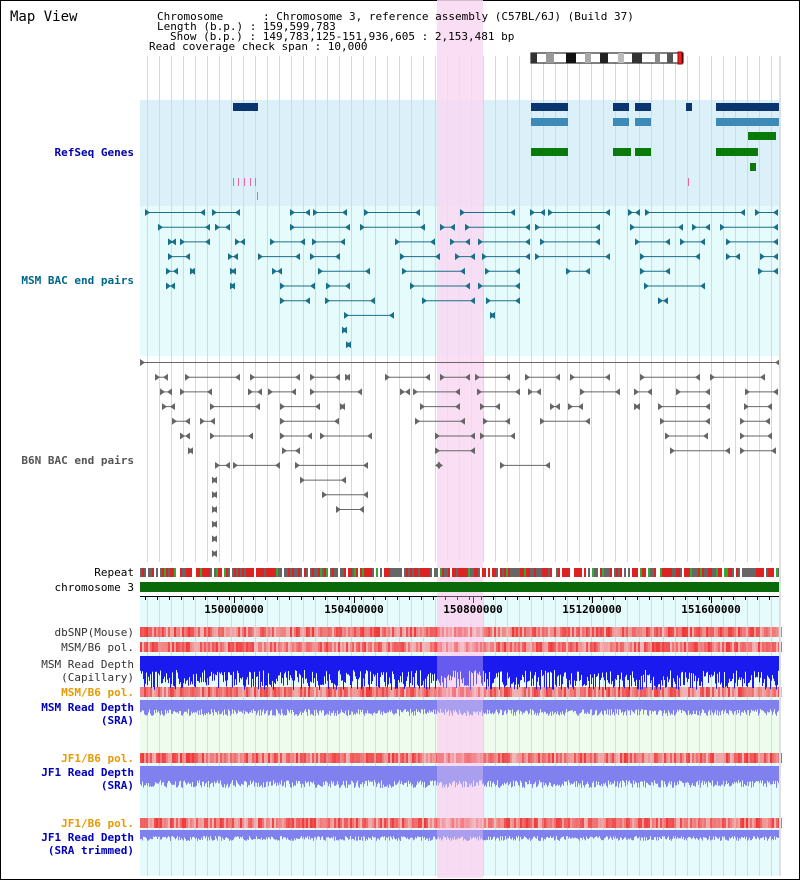  What do you see at coordinates (622, 152) in the screenshot?
I see `gene-feature` at bounding box center [622, 152].